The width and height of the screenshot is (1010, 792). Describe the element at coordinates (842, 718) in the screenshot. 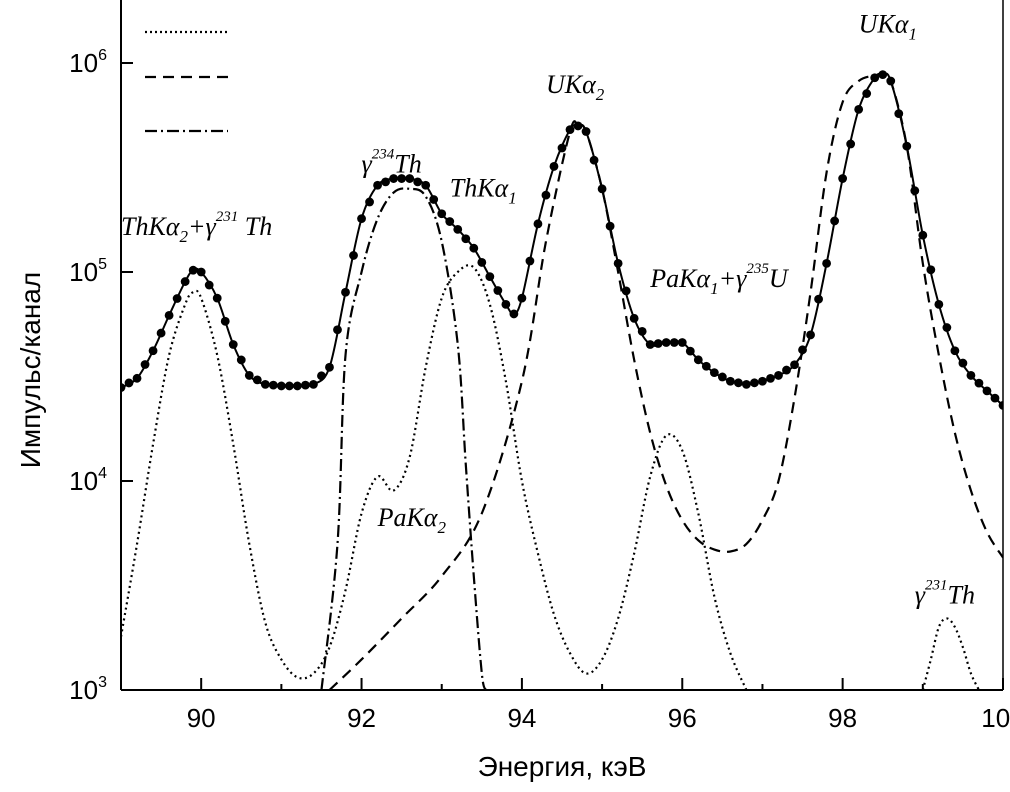

I see `x-tick-label: 98` at that location.